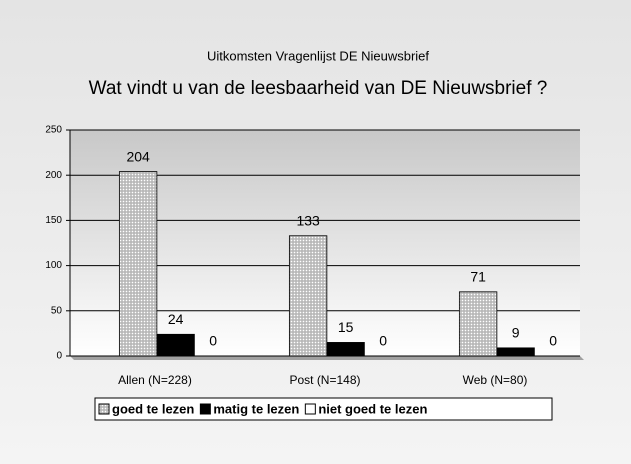  I want to click on data-label: 71, so click(478, 277).